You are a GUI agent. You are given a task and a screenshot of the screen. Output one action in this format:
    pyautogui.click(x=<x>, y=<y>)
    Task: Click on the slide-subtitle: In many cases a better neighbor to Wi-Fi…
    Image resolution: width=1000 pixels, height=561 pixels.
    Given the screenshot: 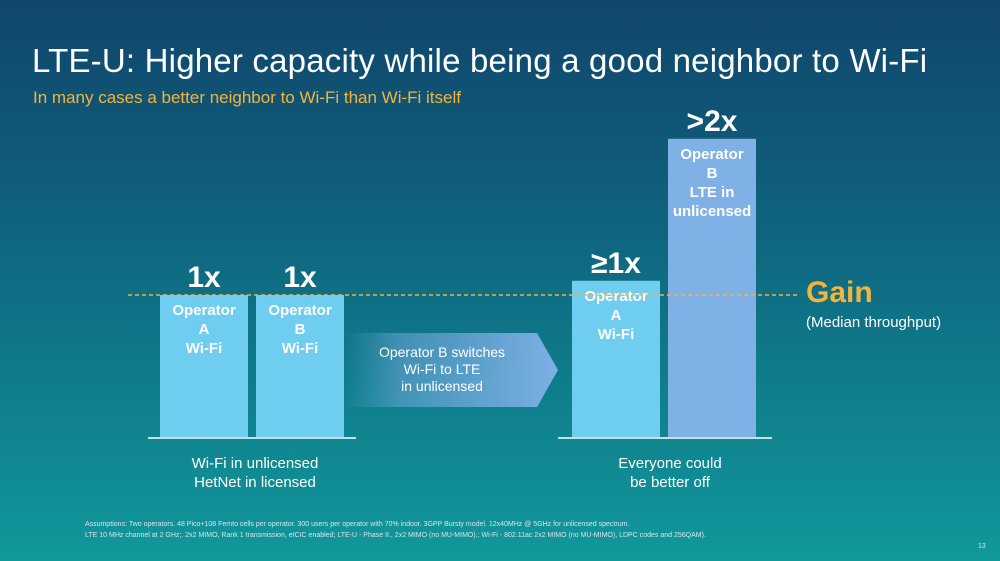 What is the action you would take?
    pyautogui.click(x=247, y=97)
    